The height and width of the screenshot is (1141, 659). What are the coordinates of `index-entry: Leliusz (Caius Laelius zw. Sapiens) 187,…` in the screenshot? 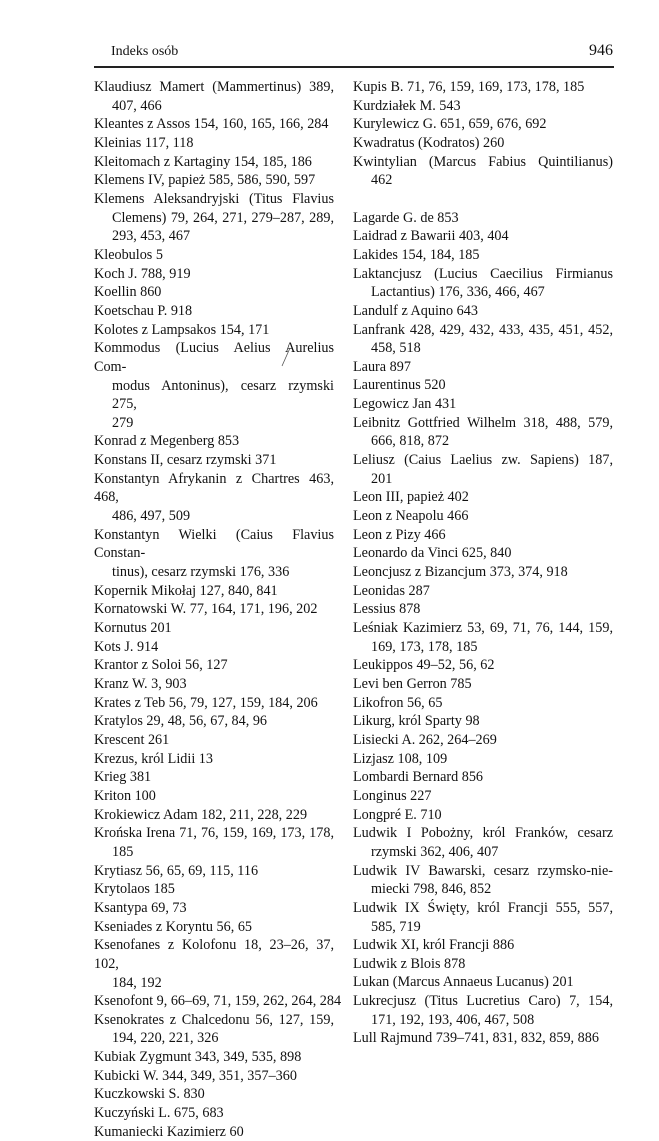 It's located at (483, 469).